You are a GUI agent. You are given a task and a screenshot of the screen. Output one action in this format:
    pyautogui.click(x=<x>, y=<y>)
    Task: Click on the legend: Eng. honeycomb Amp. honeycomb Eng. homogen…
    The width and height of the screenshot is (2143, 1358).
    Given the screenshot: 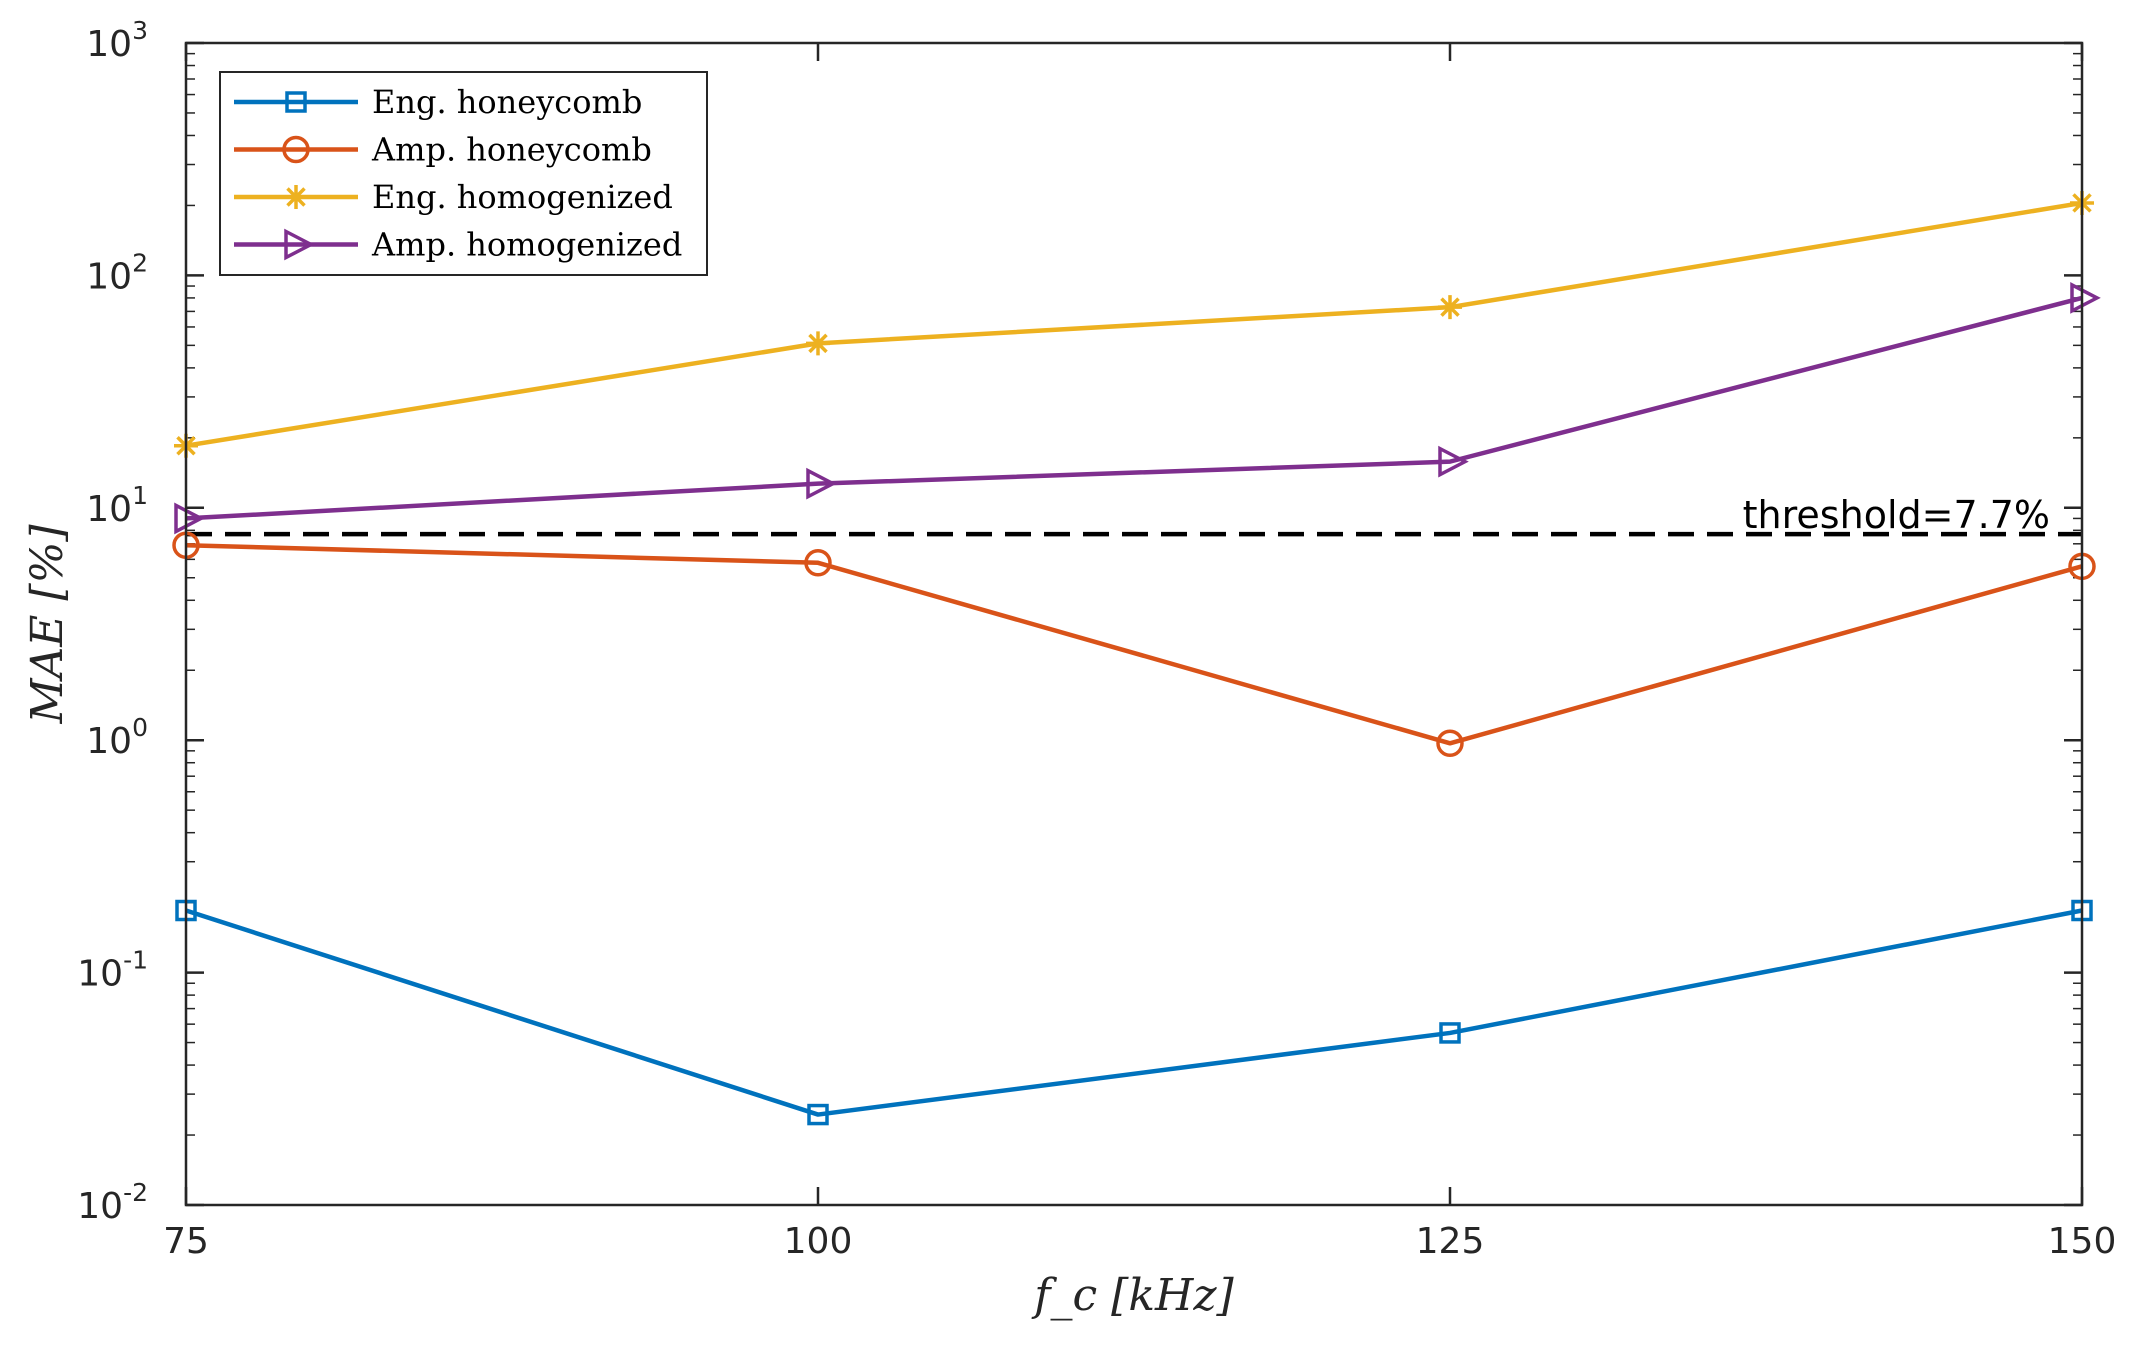 What is the action you would take?
    pyautogui.click(x=463, y=173)
    